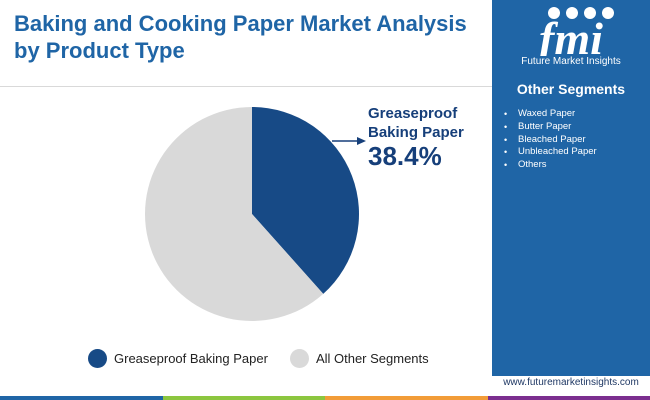 The width and height of the screenshot is (650, 400). I want to click on callout-label: Greaseproof Baking Paper, so click(416, 123).